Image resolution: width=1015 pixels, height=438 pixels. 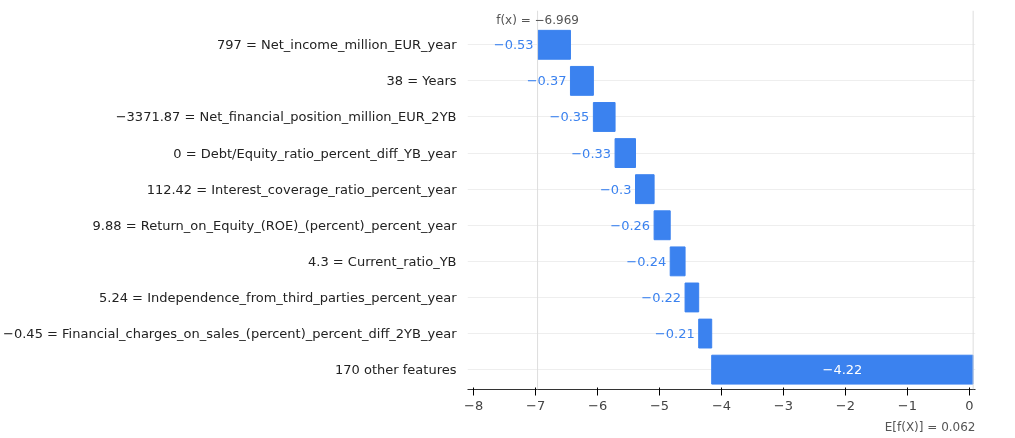 I want to click on data-label: −4.22, so click(x=842, y=370).